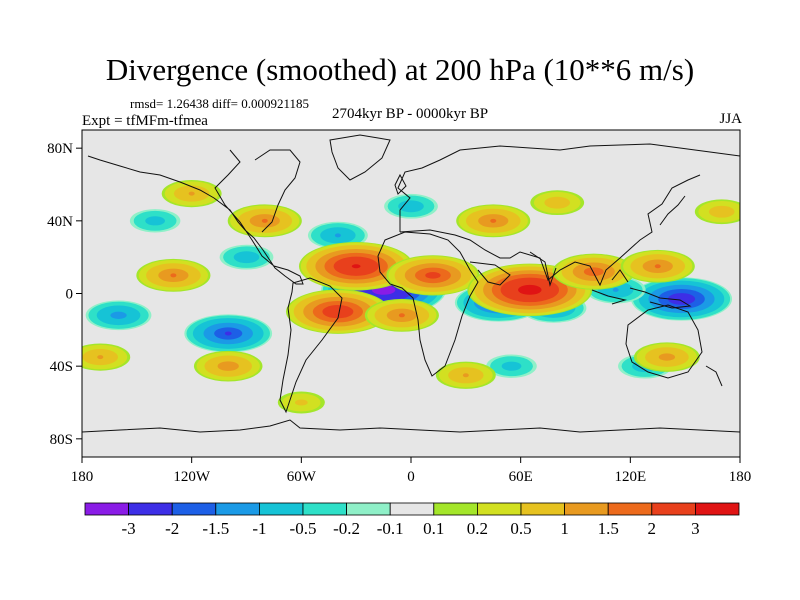  I want to click on coast-australia, so click(674, 345).